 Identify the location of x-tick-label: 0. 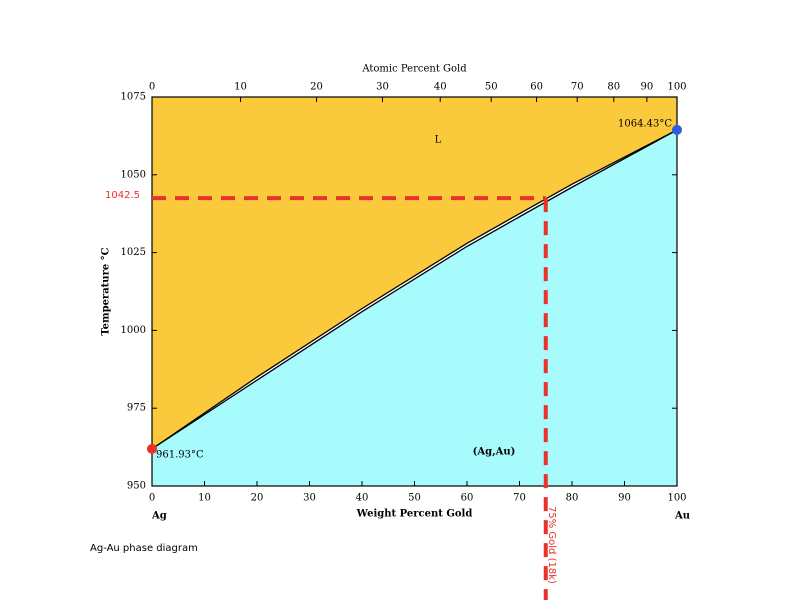
(152, 498).